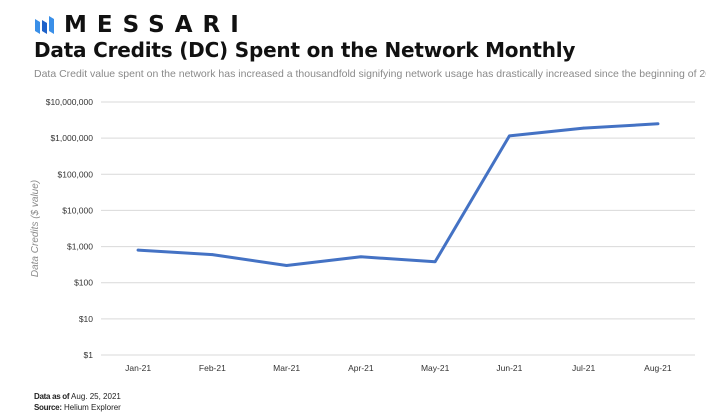 Image resolution: width=706 pixels, height=418 pixels. Describe the element at coordinates (658, 368) in the screenshot. I see `x-tick-label: Aug-21` at that location.